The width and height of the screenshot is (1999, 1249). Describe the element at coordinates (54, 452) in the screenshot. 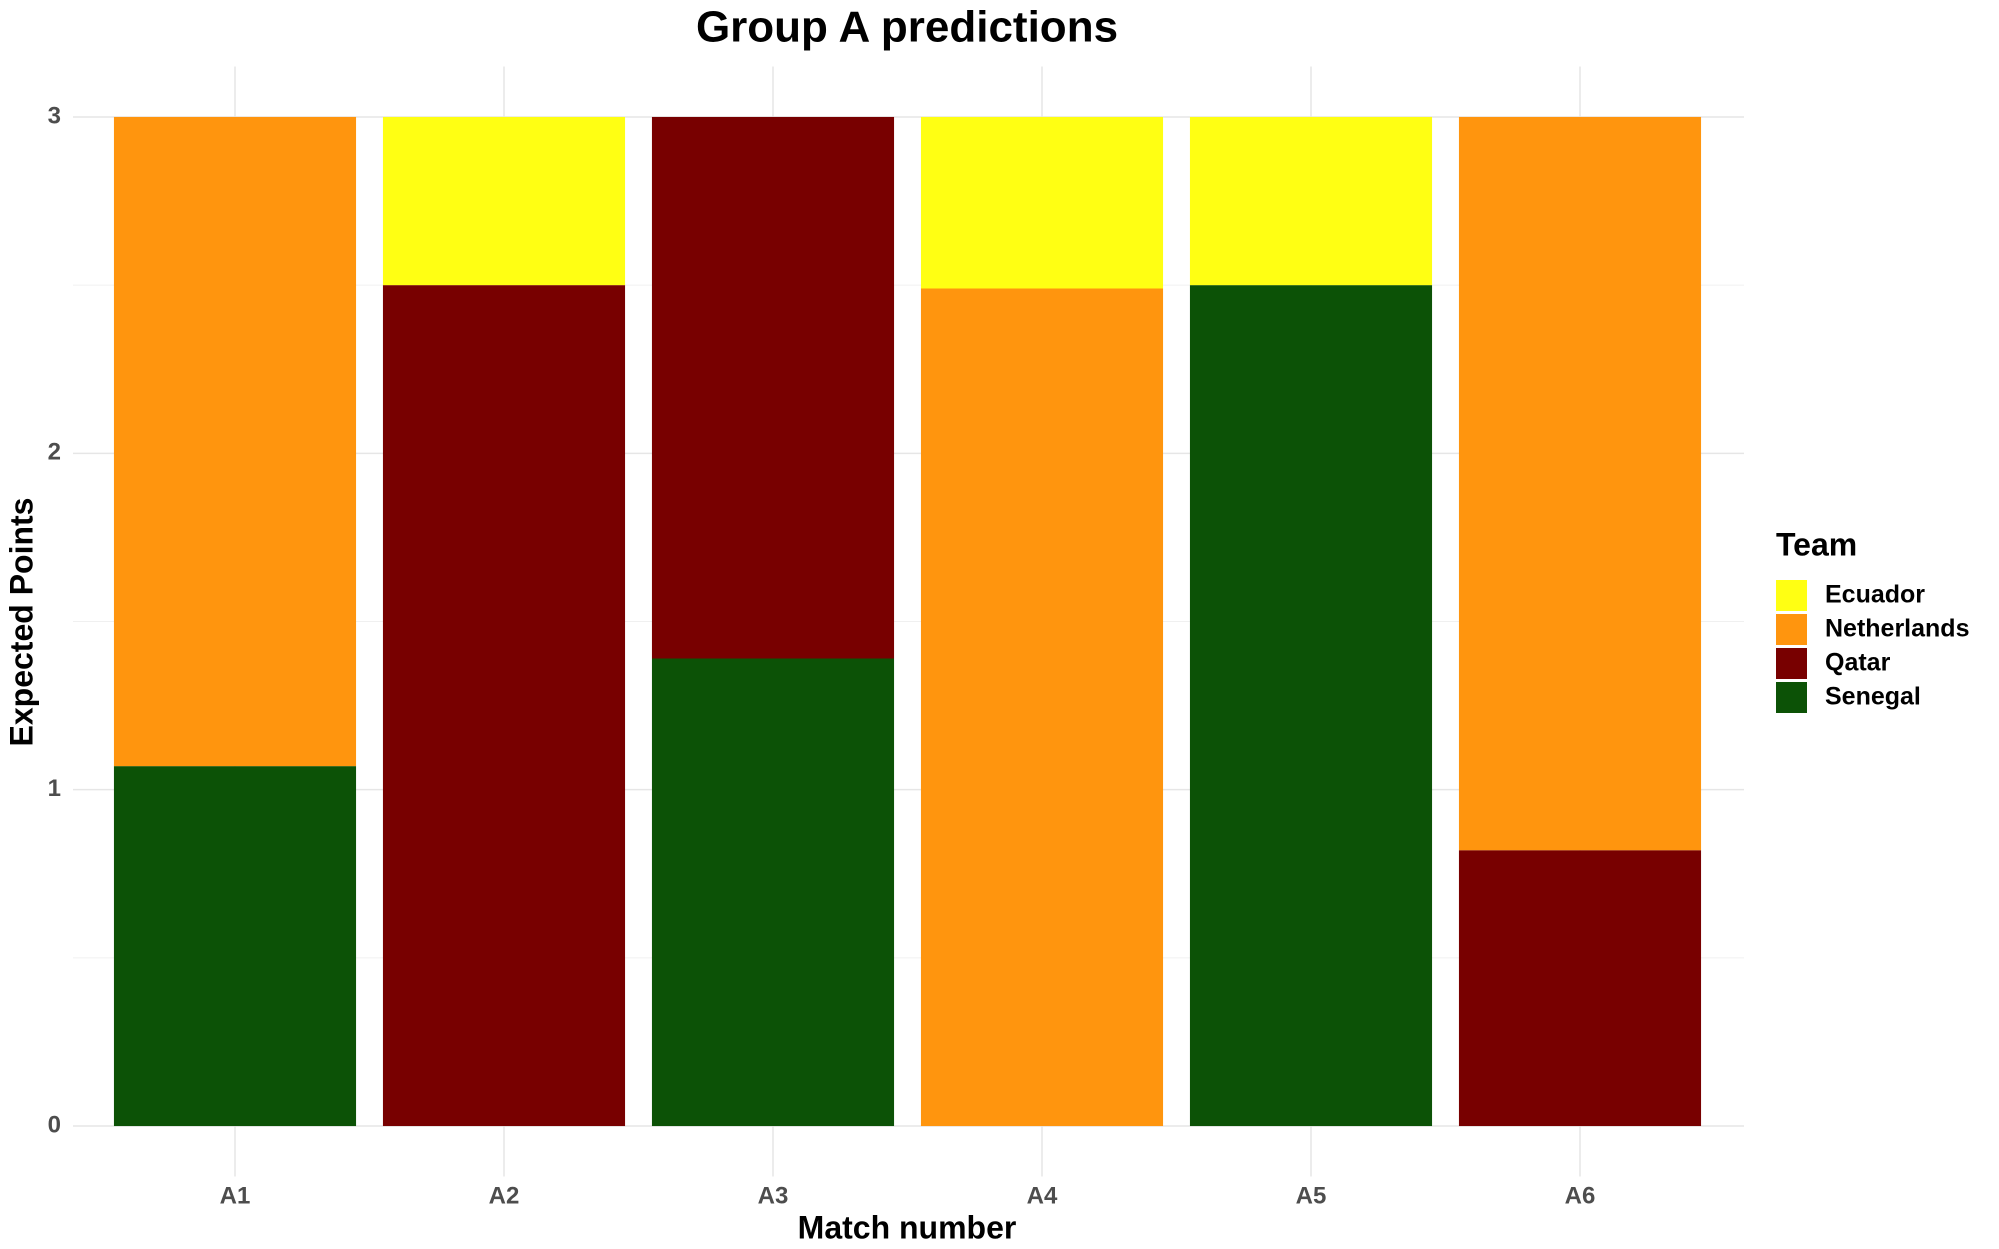

I see `y-tick-label: 2` at that location.